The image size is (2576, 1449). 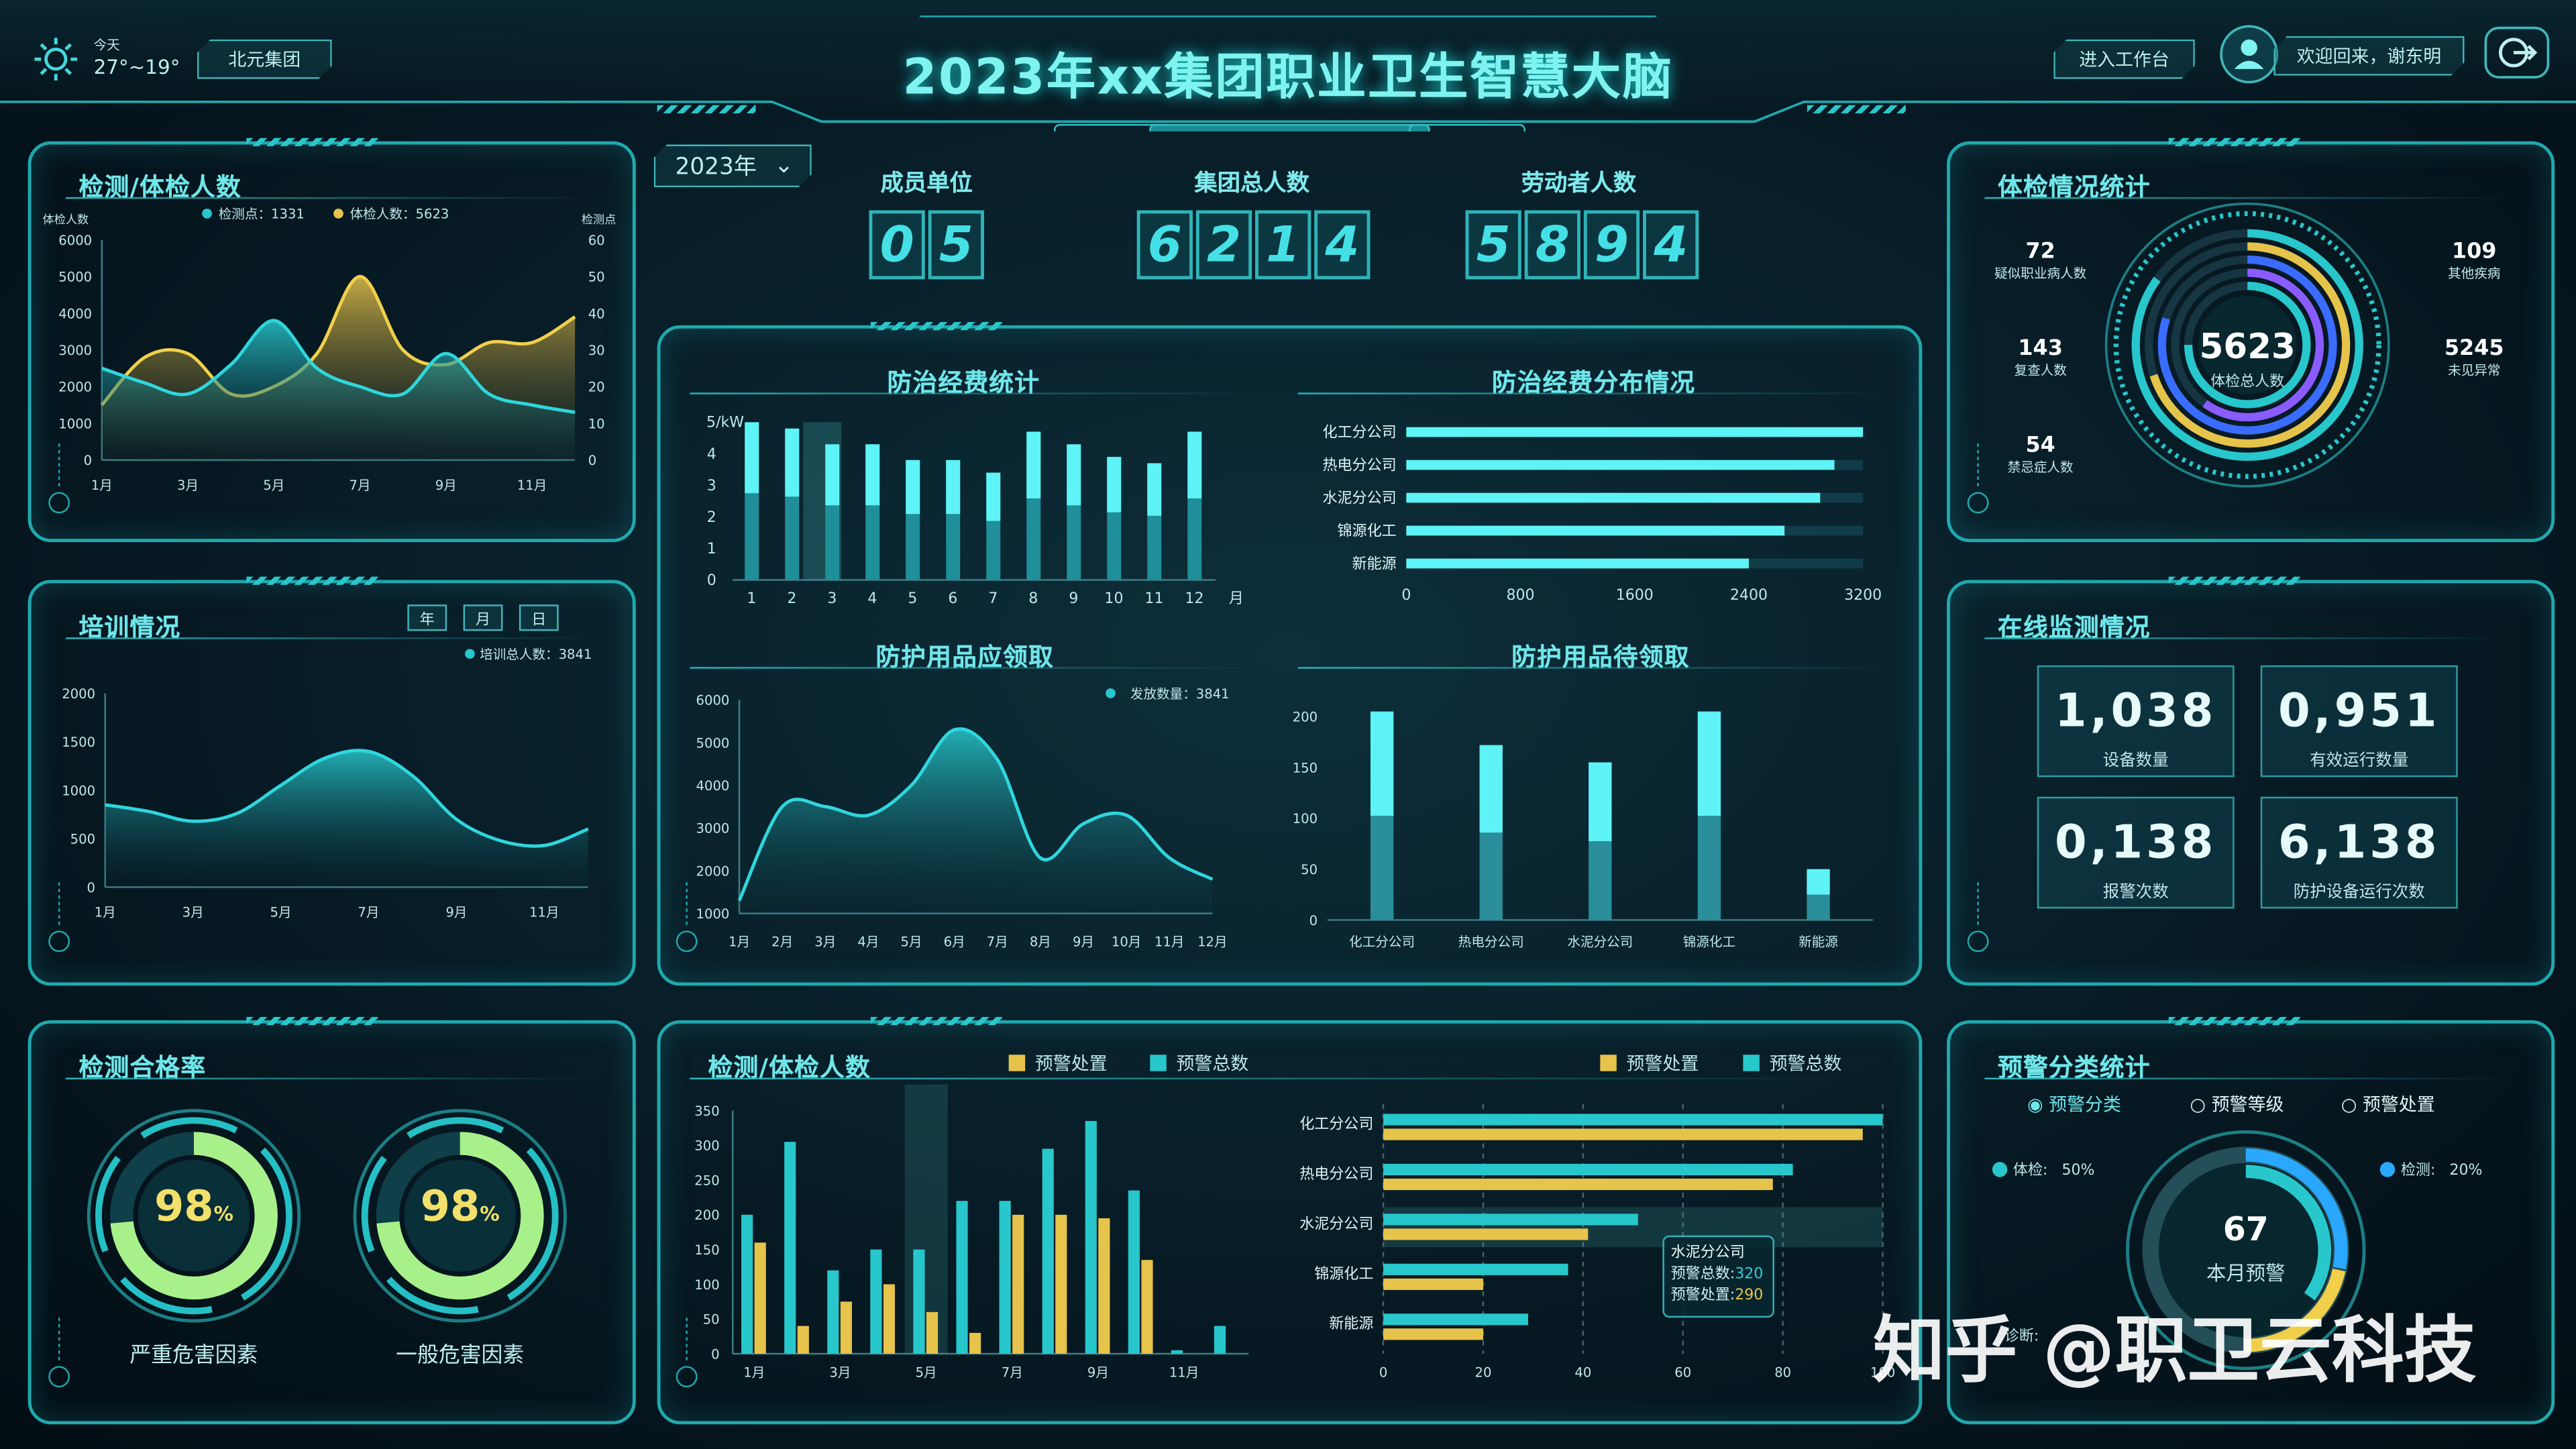 I want to click on radio-unchecked-icon: ○, so click(x=2349, y=1105).